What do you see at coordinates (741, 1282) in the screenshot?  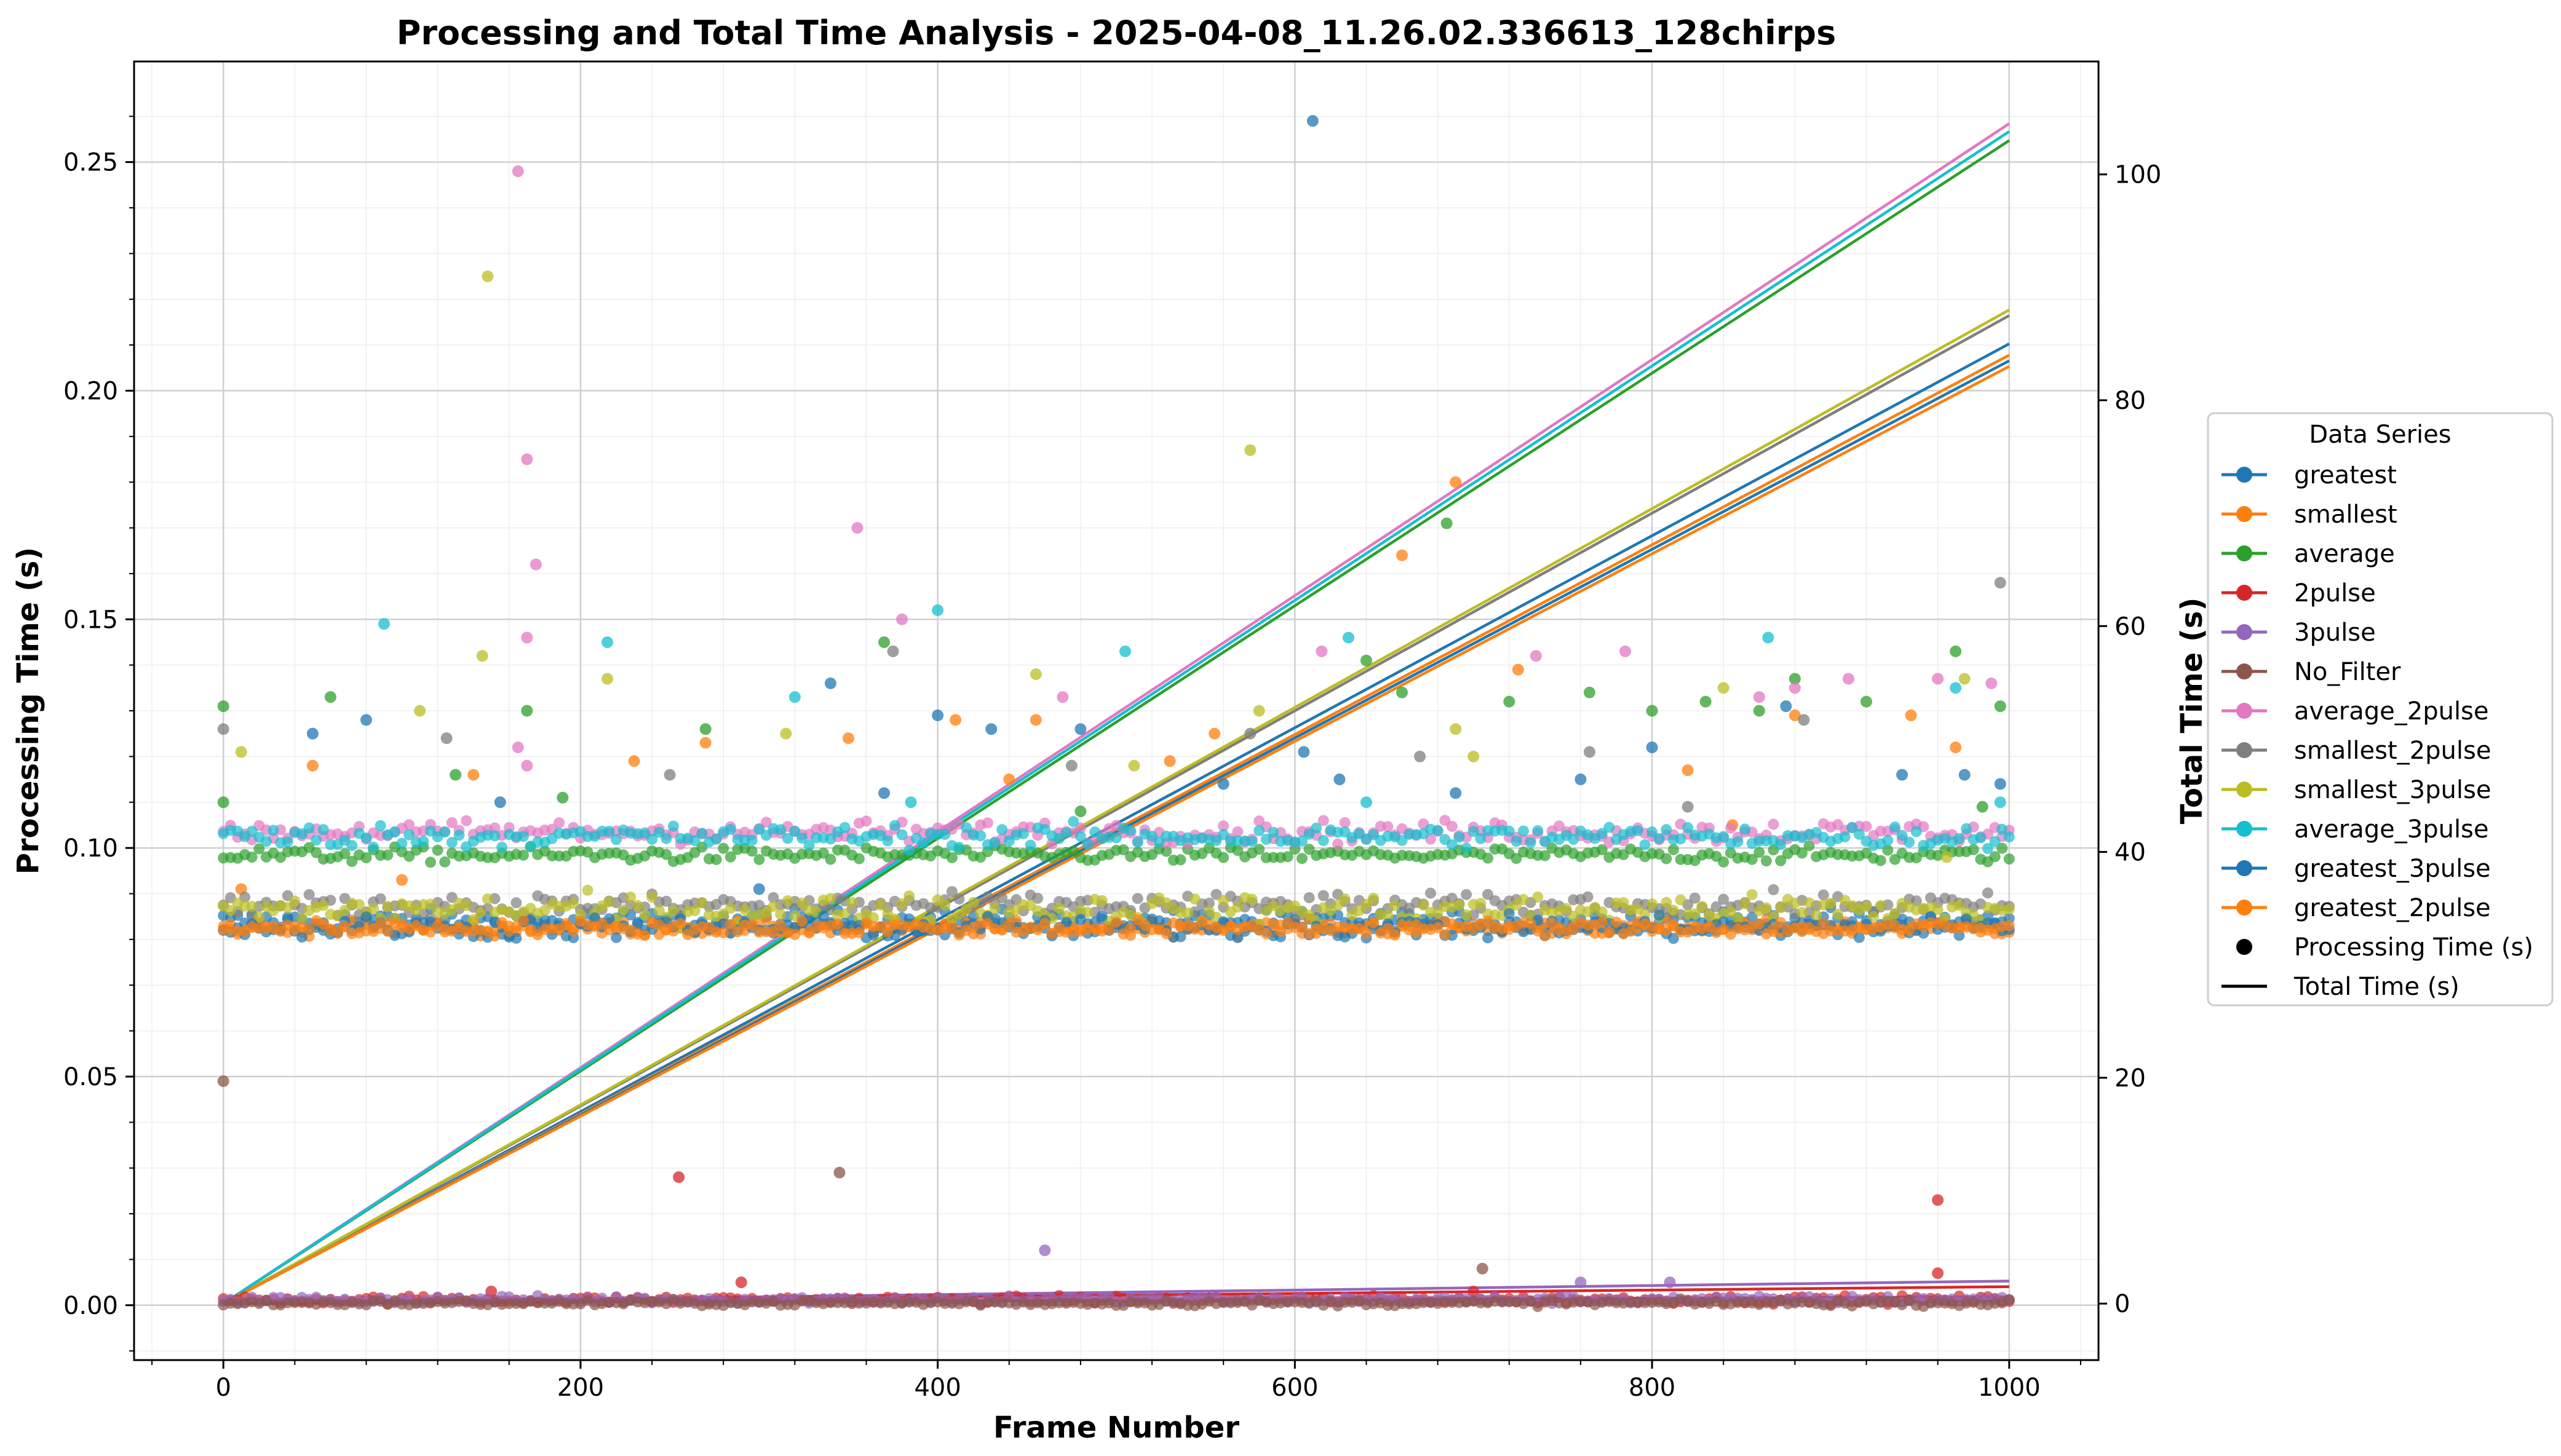 I see `outlier-point-2pulse` at bounding box center [741, 1282].